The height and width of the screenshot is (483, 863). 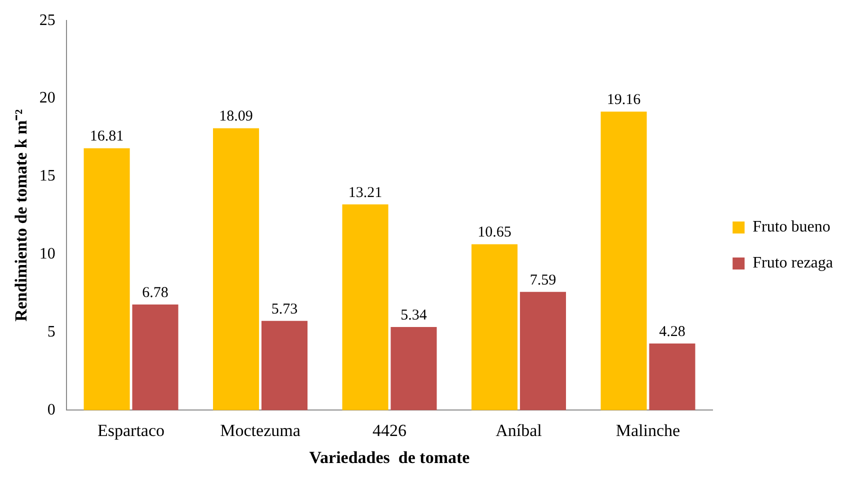 What do you see at coordinates (519, 430) in the screenshot?
I see `x-tick-label: Aníbal` at bounding box center [519, 430].